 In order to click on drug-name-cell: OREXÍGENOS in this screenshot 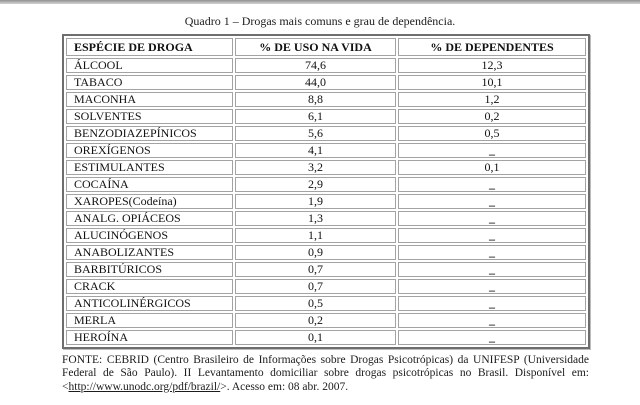, I will do `click(149, 150)`.